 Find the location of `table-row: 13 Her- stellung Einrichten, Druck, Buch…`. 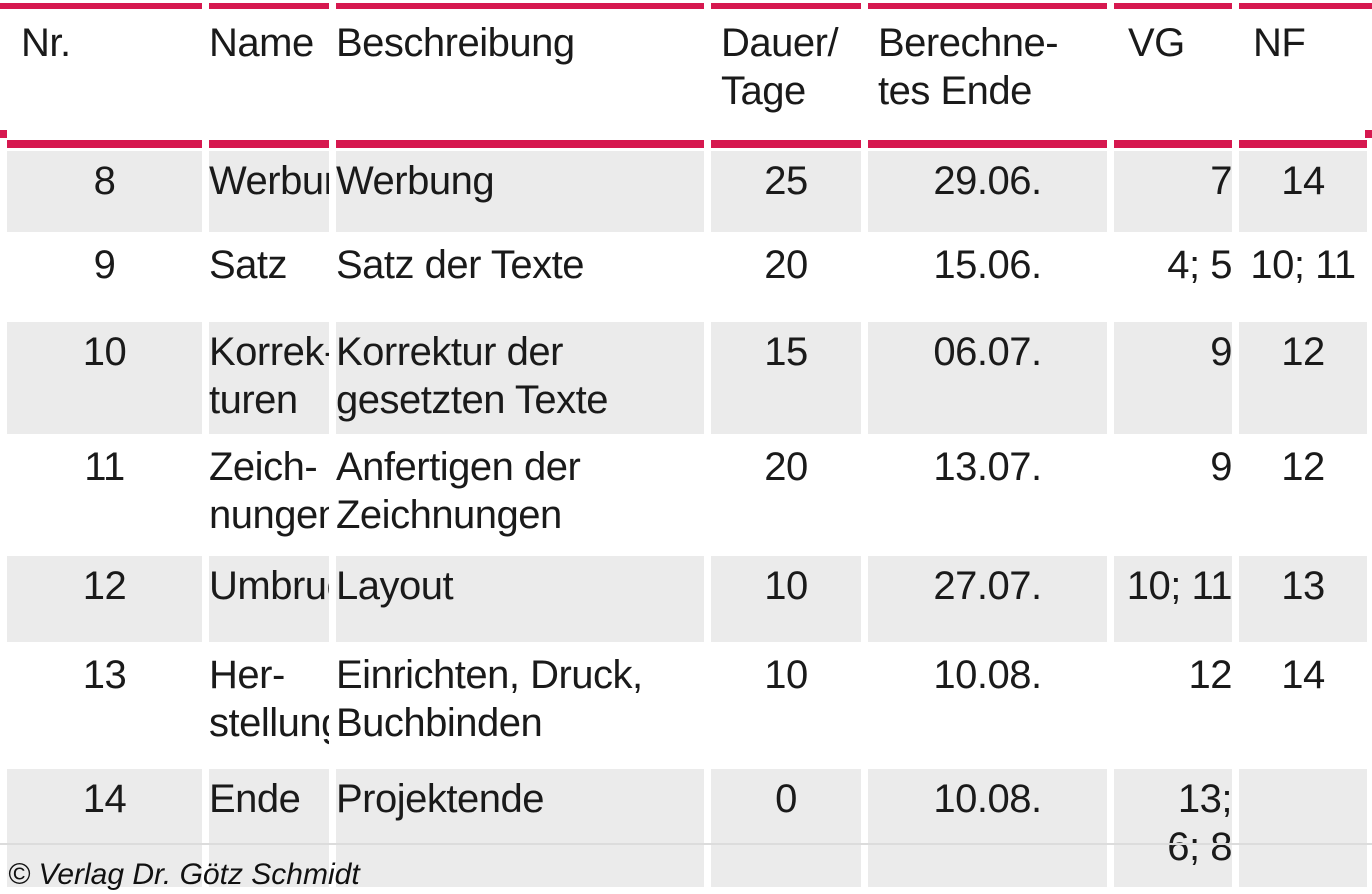

table-row: 13 Her- stellung Einrichten, Druck, Buch… is located at coordinates (687, 705).